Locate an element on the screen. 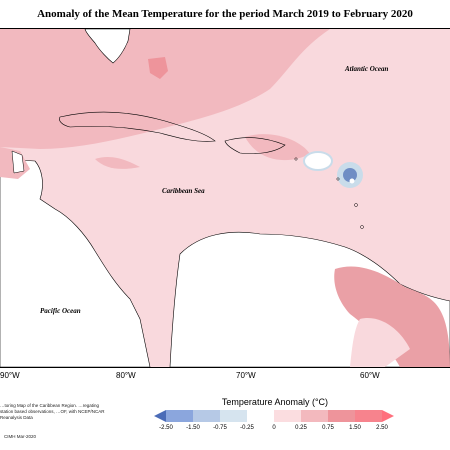 The width and height of the screenshot is (450, 450). legend-tick: 0.75 is located at coordinates (328, 428).